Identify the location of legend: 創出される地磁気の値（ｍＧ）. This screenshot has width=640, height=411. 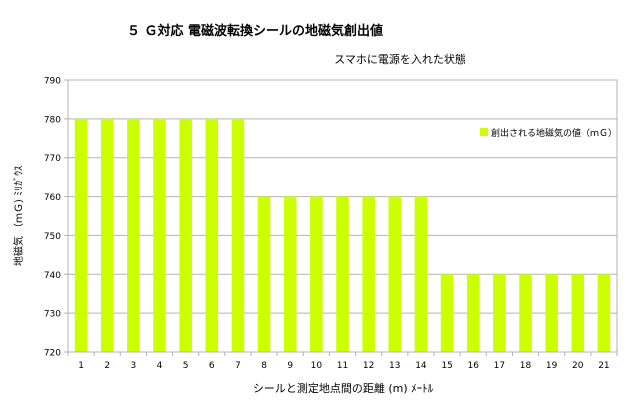
(548, 133).